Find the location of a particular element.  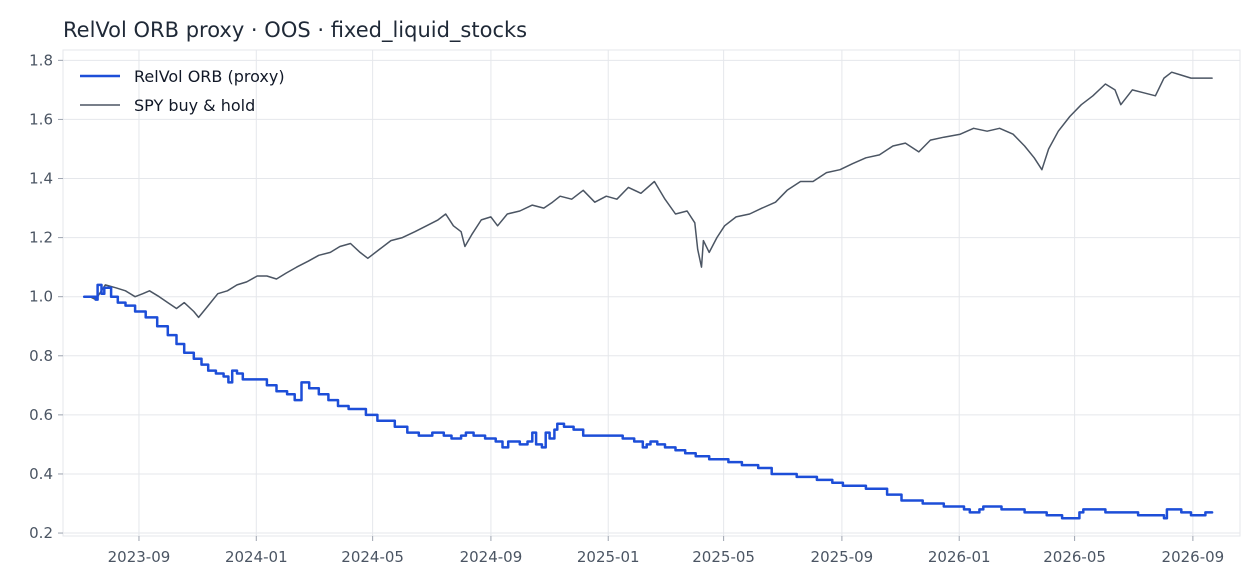

y-axis: 0.2 0.4 0.6 0.8 1.0 1.2 1.4 1.6 1.8 is located at coordinates (46, 296).